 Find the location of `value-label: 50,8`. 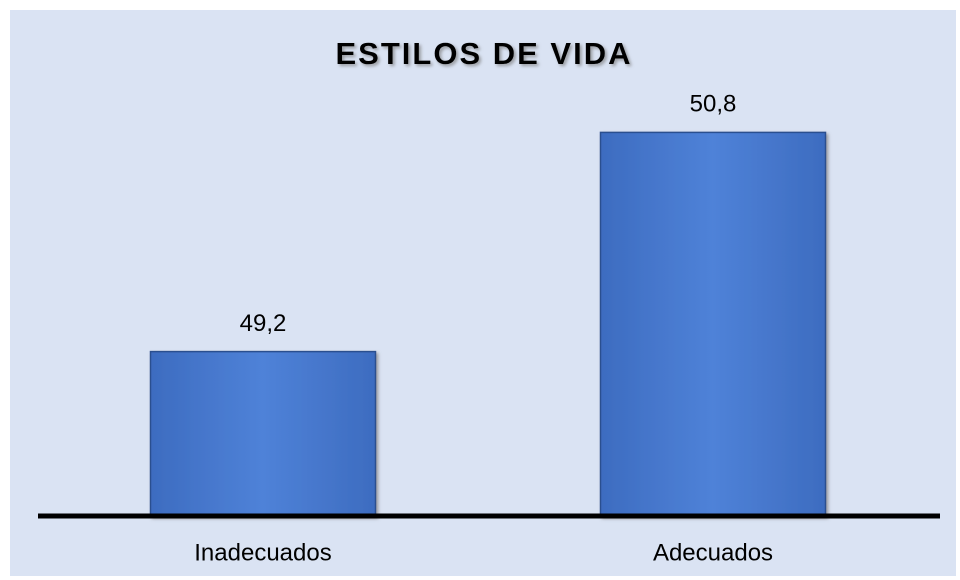

value-label: 50,8 is located at coordinates (713, 104).